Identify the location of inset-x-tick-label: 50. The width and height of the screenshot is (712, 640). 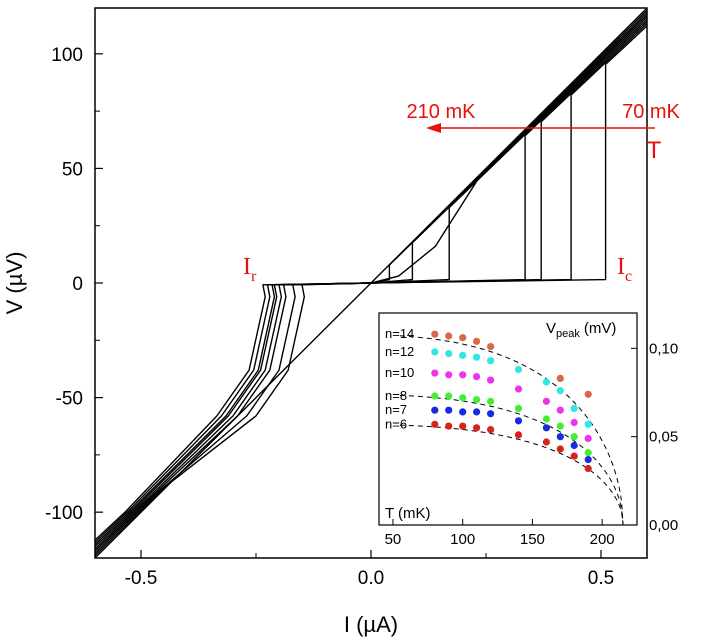
(393, 539).